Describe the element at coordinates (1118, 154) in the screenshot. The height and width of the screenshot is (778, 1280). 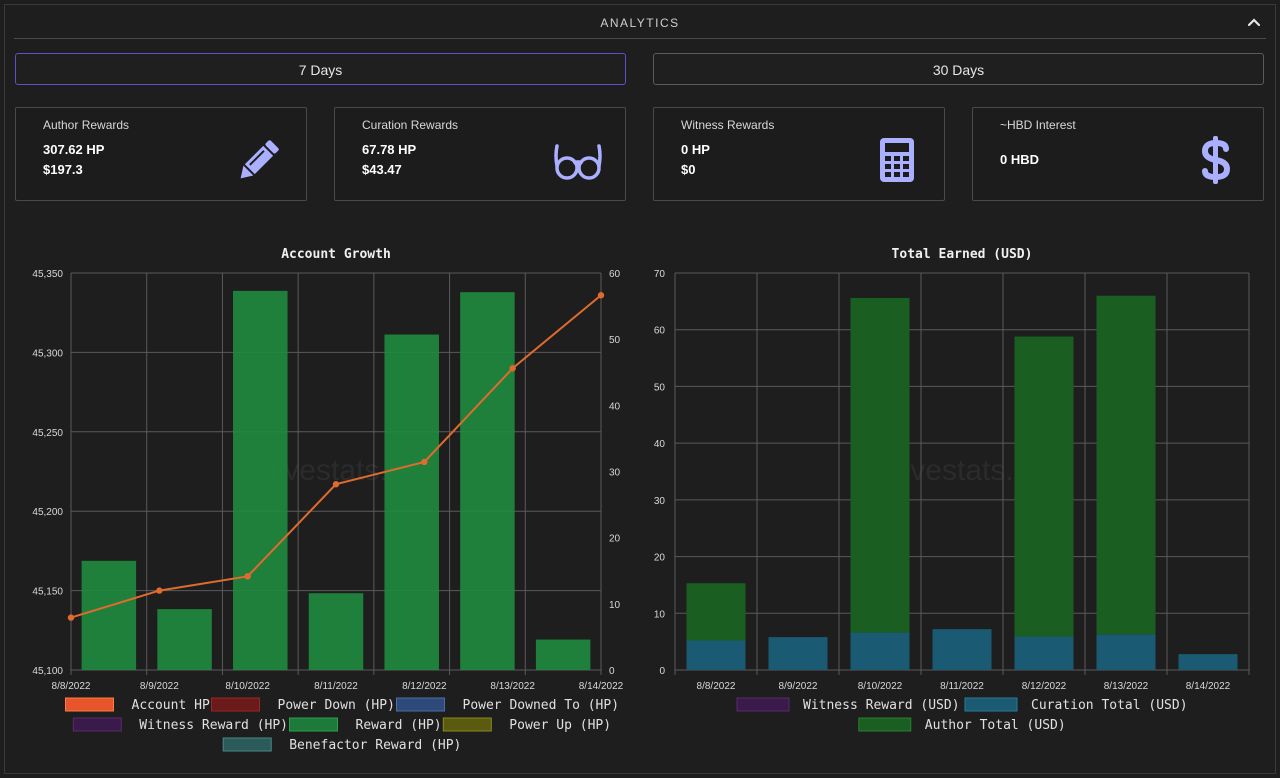
I see `hbd-interest-card: ~HBD Interest 0 HBD` at that location.